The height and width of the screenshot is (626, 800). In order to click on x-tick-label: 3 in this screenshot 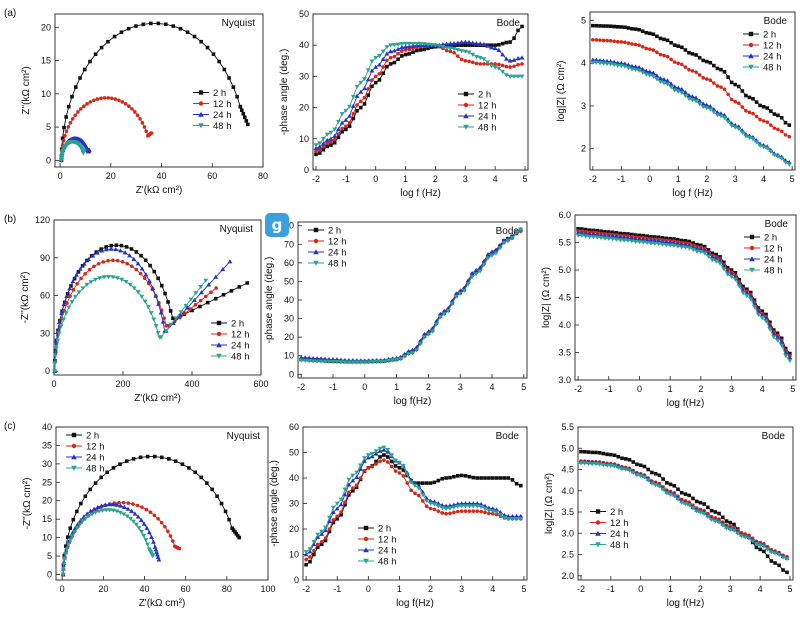, I will do `click(461, 589)`.